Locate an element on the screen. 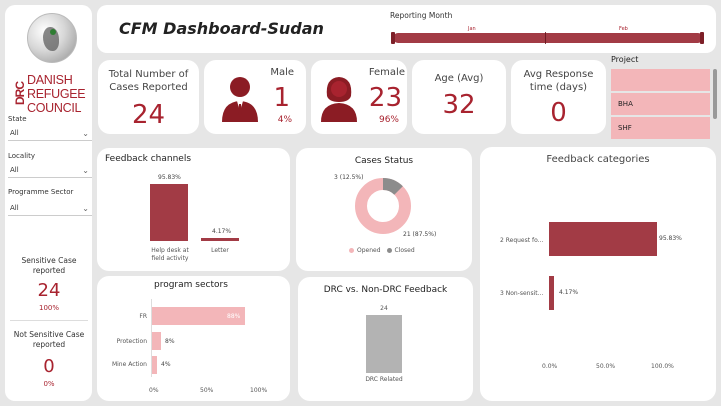 The width and height of the screenshot is (721, 406). reporting-month-label: Reporting Month is located at coordinates (421, 15).